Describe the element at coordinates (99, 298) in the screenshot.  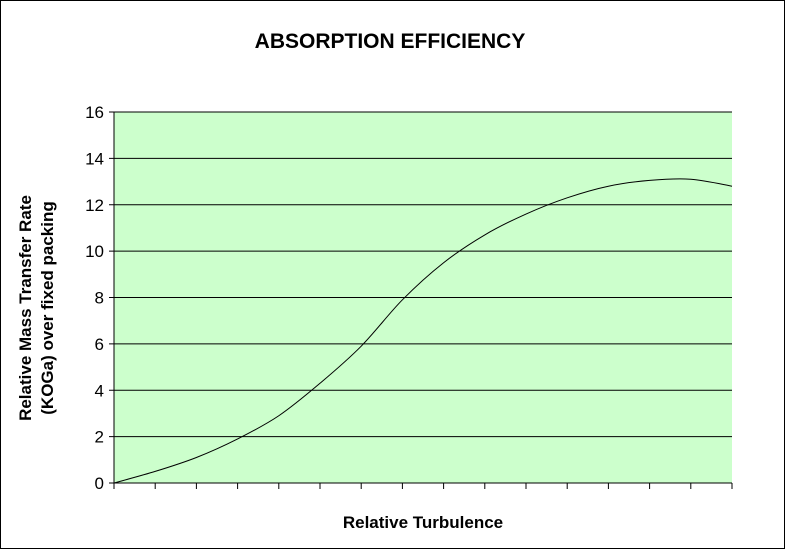
I see `y-tick-label-8: 8` at that location.